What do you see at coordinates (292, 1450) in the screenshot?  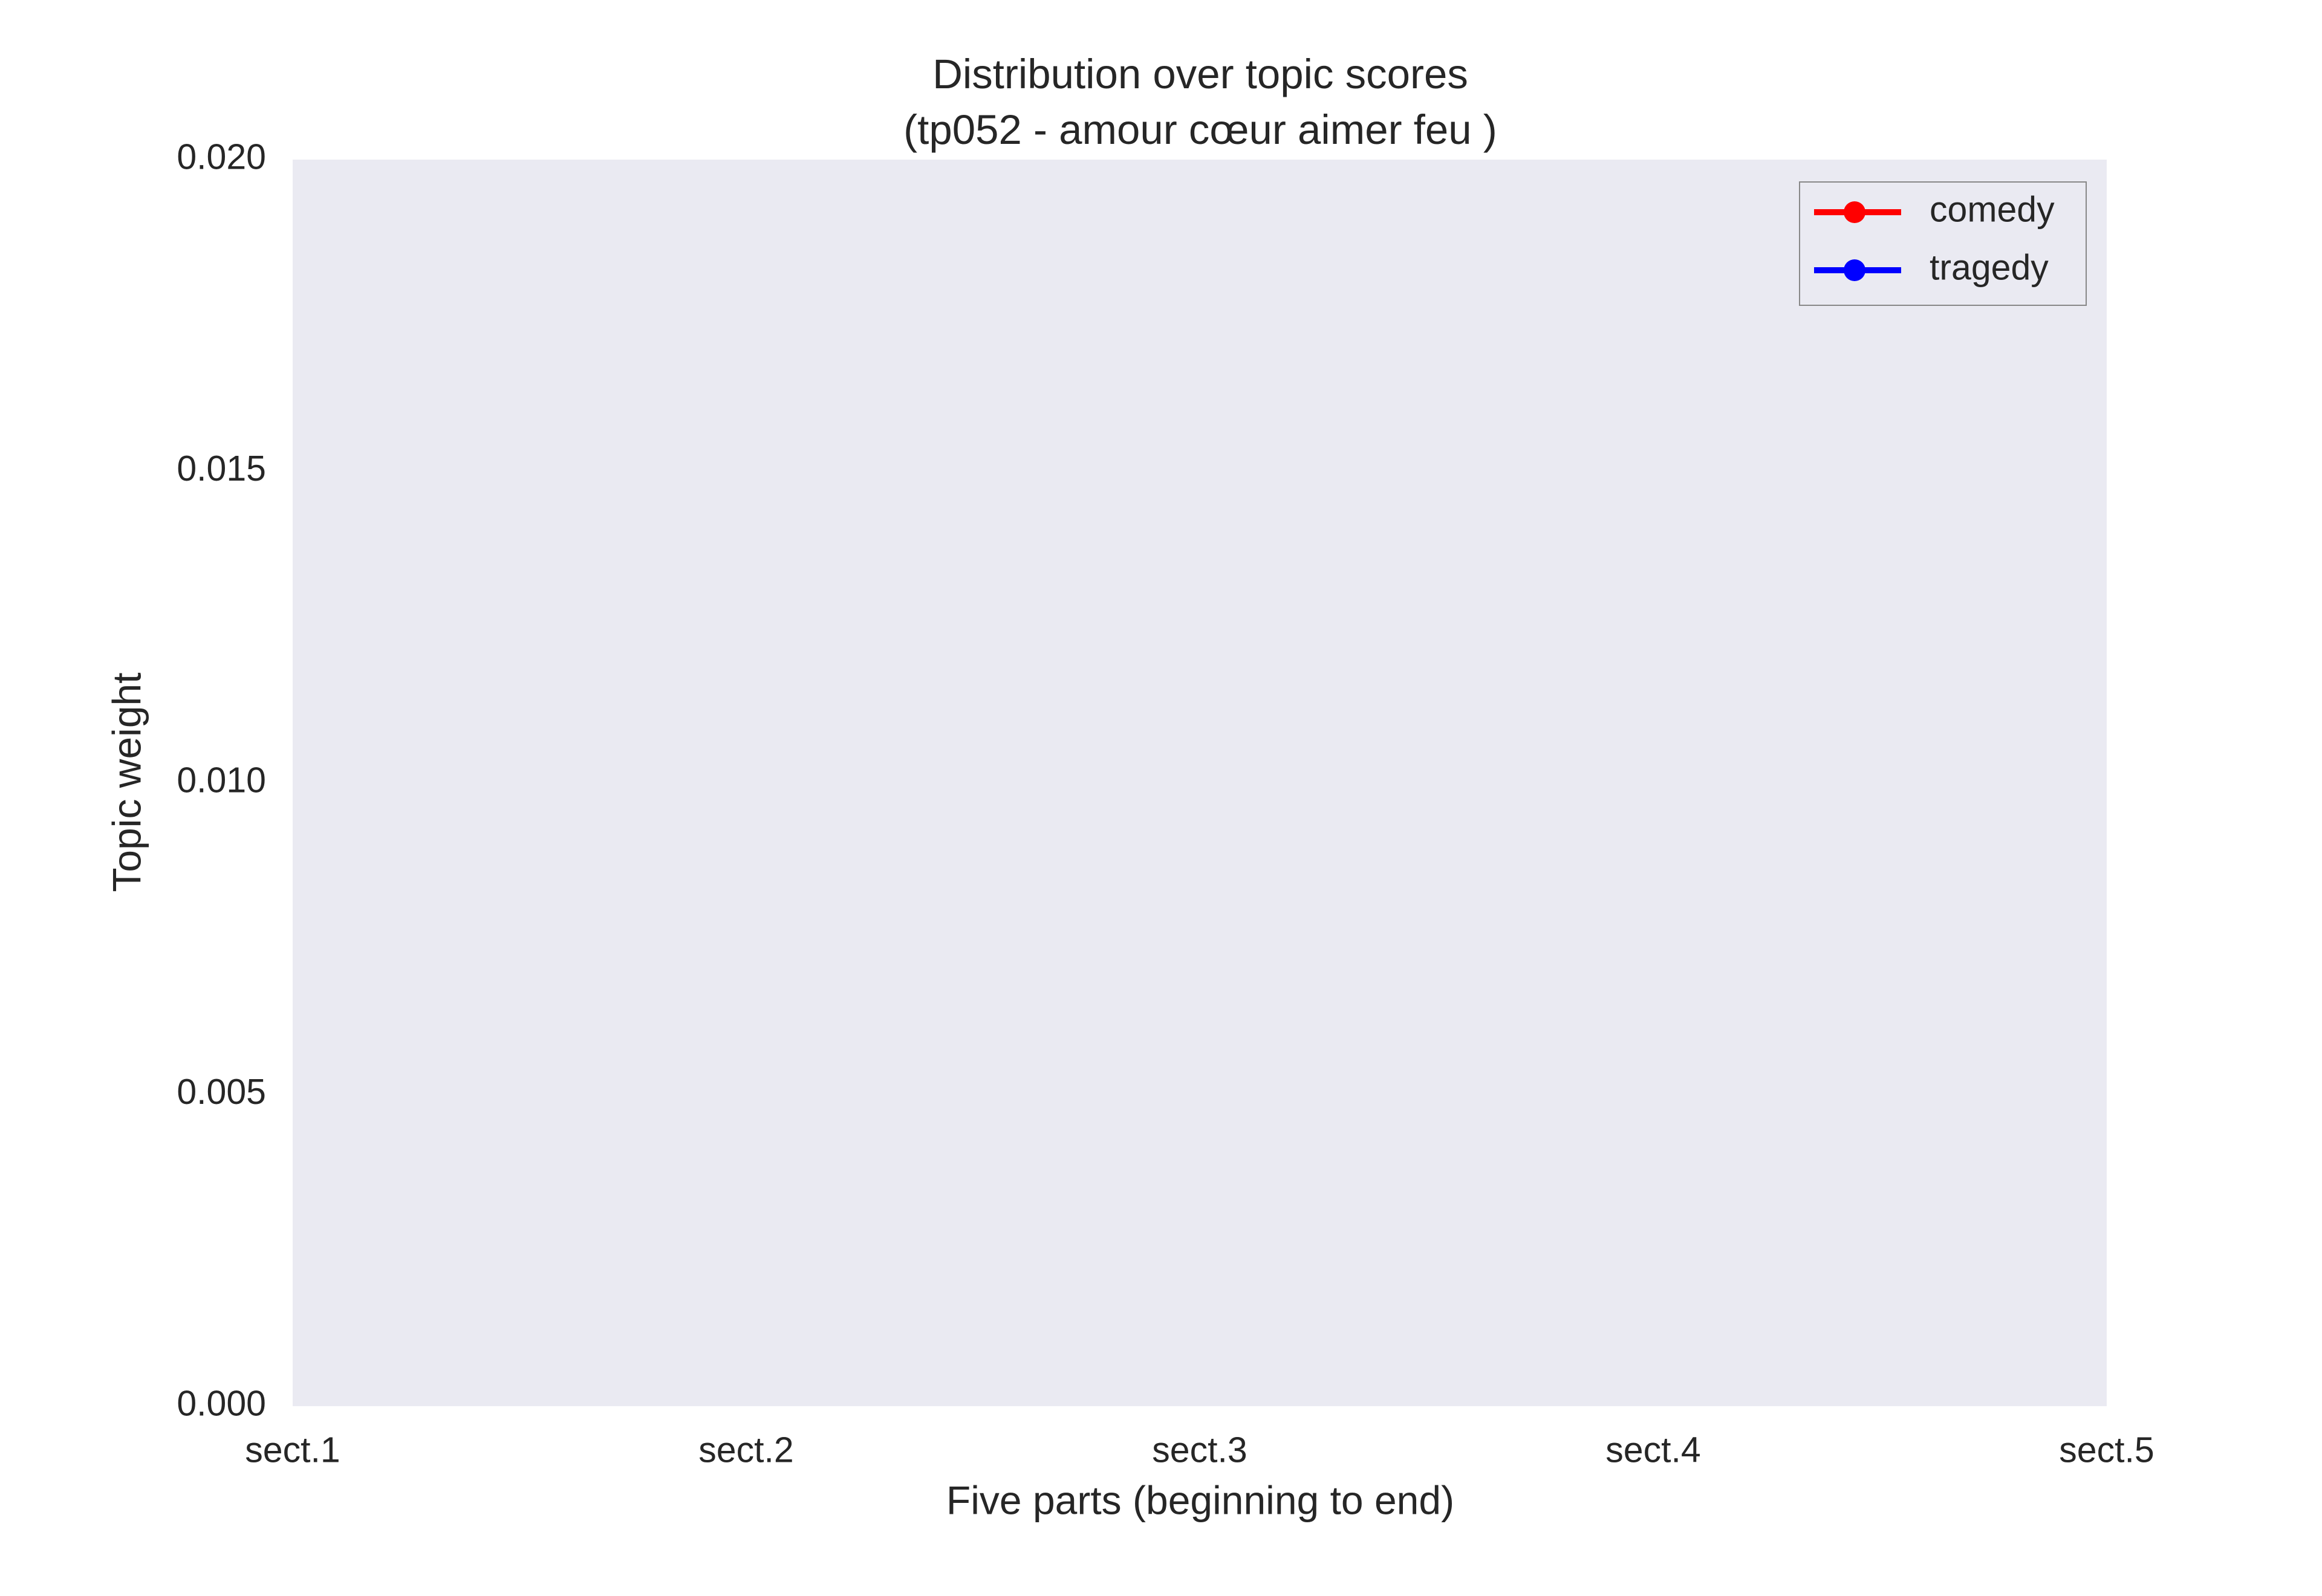 I see `x-tick-label: sect.1` at bounding box center [292, 1450].